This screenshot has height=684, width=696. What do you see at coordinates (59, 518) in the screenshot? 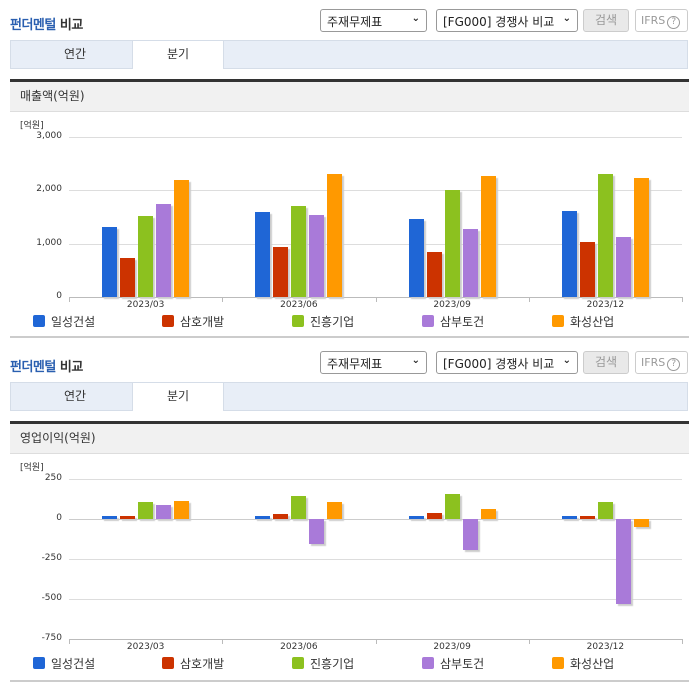
I see `y-tick-label: 0` at bounding box center [59, 518].